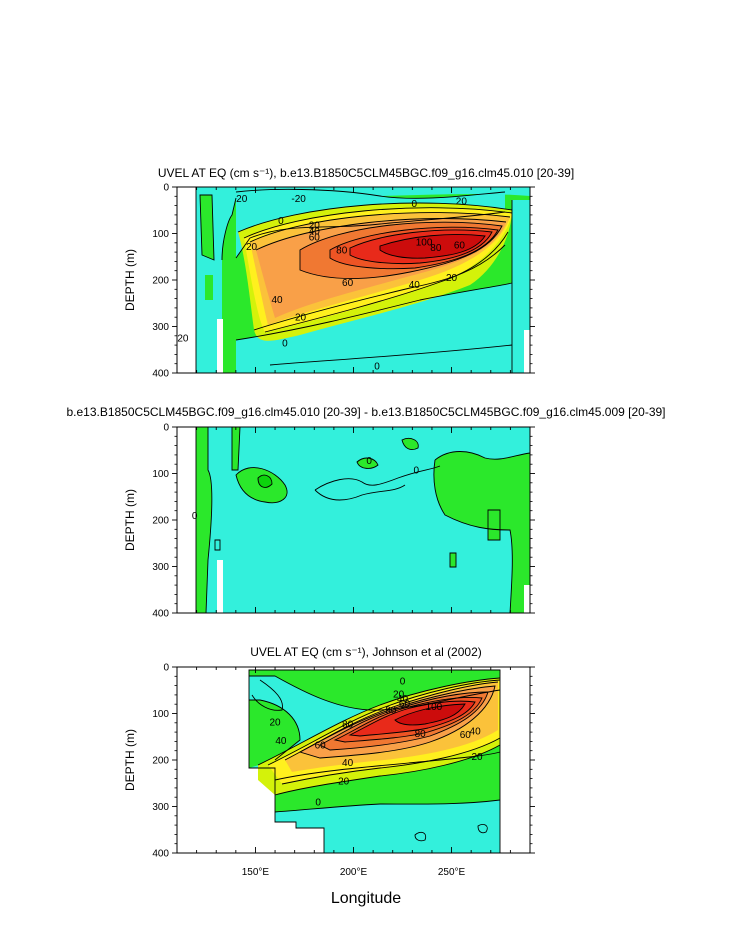 Image resolution: width=733 pixels, height=945 pixels. I want to click on x-axis-label: Longitude, so click(366, 898).